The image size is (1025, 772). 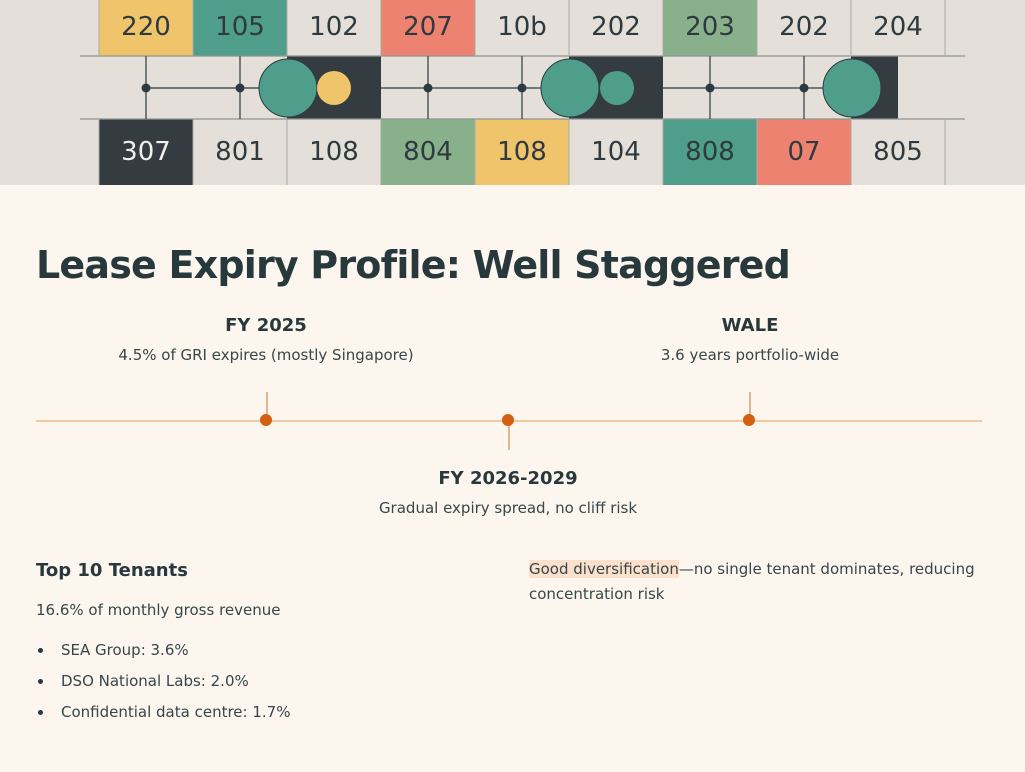 What do you see at coordinates (413, 265) in the screenshot?
I see `page-title: Lease Expiry Profile: Well Staggered` at bounding box center [413, 265].